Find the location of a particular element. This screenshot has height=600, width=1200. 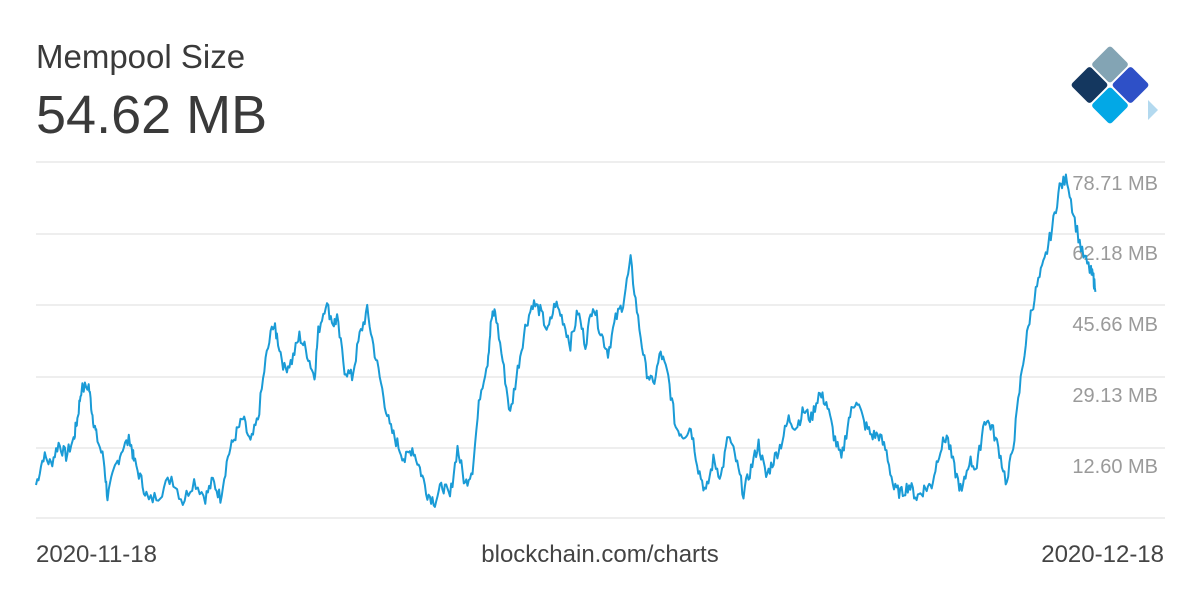

y-tick-label: 62.18 MB is located at coordinates (1115, 254).